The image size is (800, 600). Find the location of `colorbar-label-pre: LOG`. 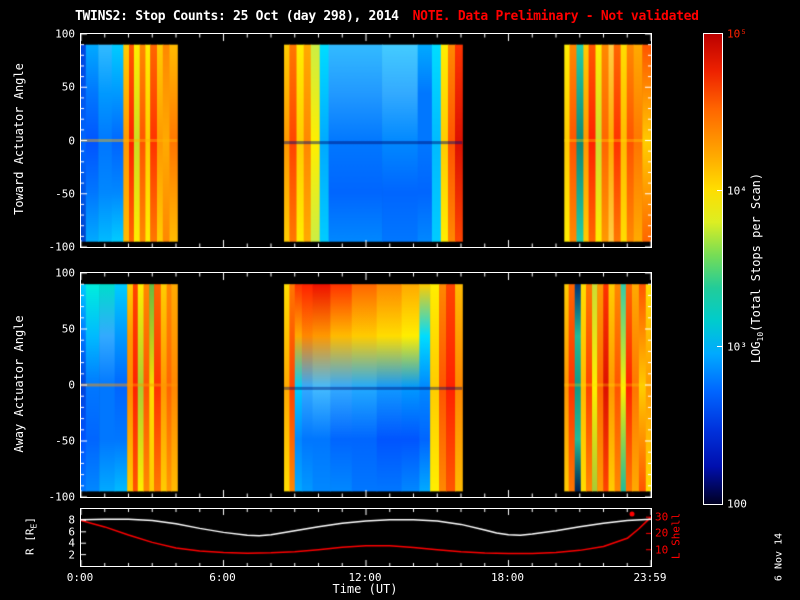

colorbar-label-pre: LOG is located at coordinates (755, 352).